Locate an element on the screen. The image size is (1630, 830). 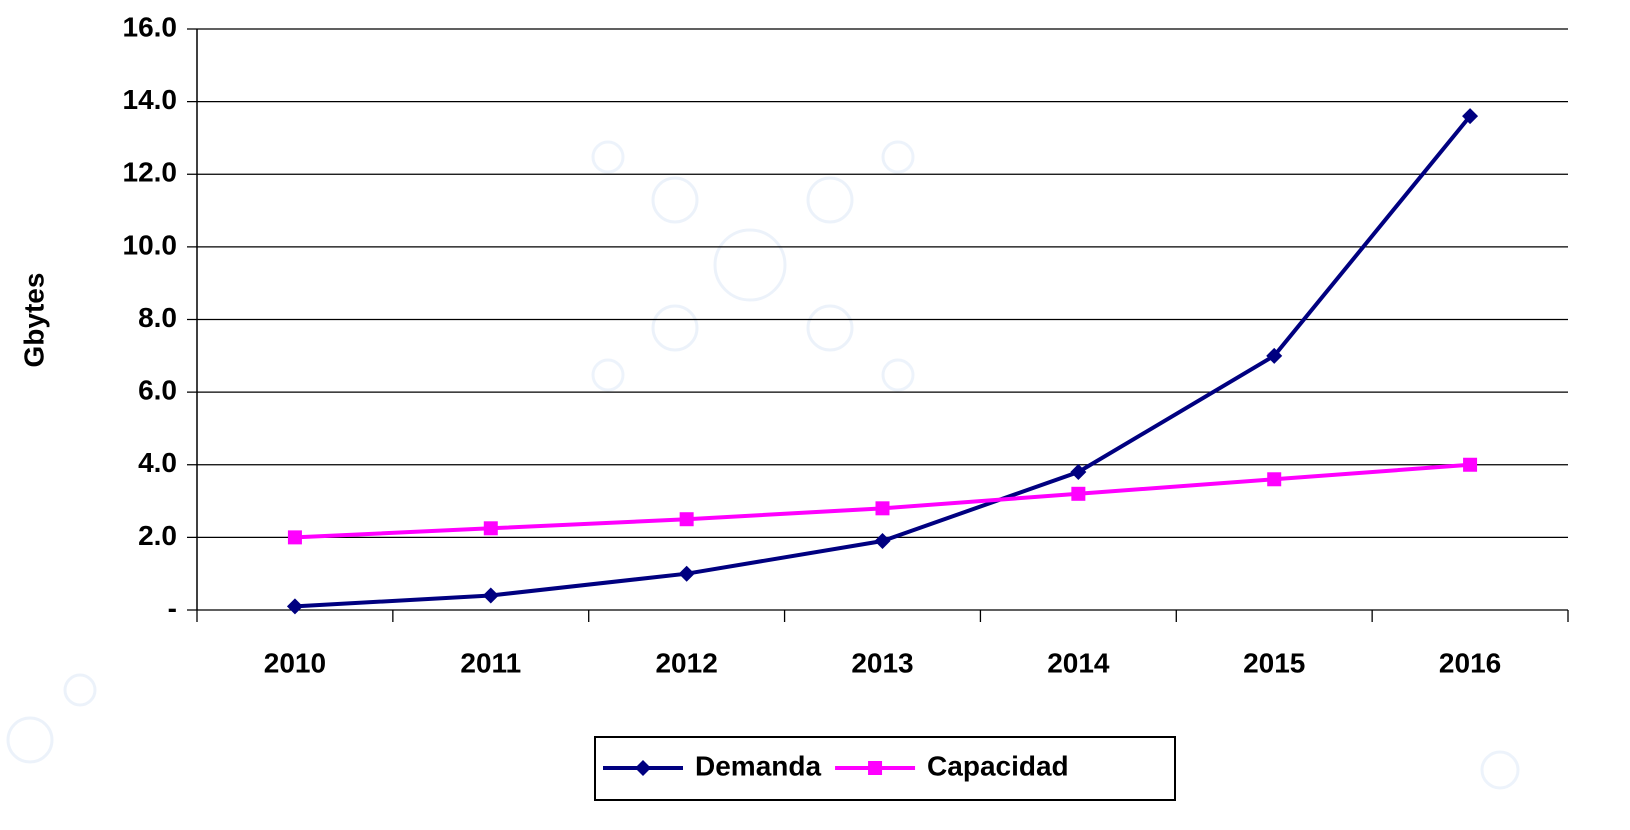
y-axis-label: Gbytes is located at coordinates (33, 320).